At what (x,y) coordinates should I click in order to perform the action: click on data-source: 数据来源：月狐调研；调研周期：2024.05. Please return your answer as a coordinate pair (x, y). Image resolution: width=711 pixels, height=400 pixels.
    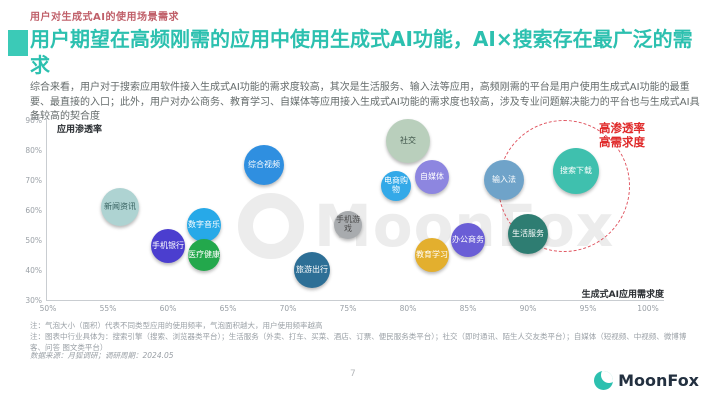
    Looking at the image, I should click on (102, 355).